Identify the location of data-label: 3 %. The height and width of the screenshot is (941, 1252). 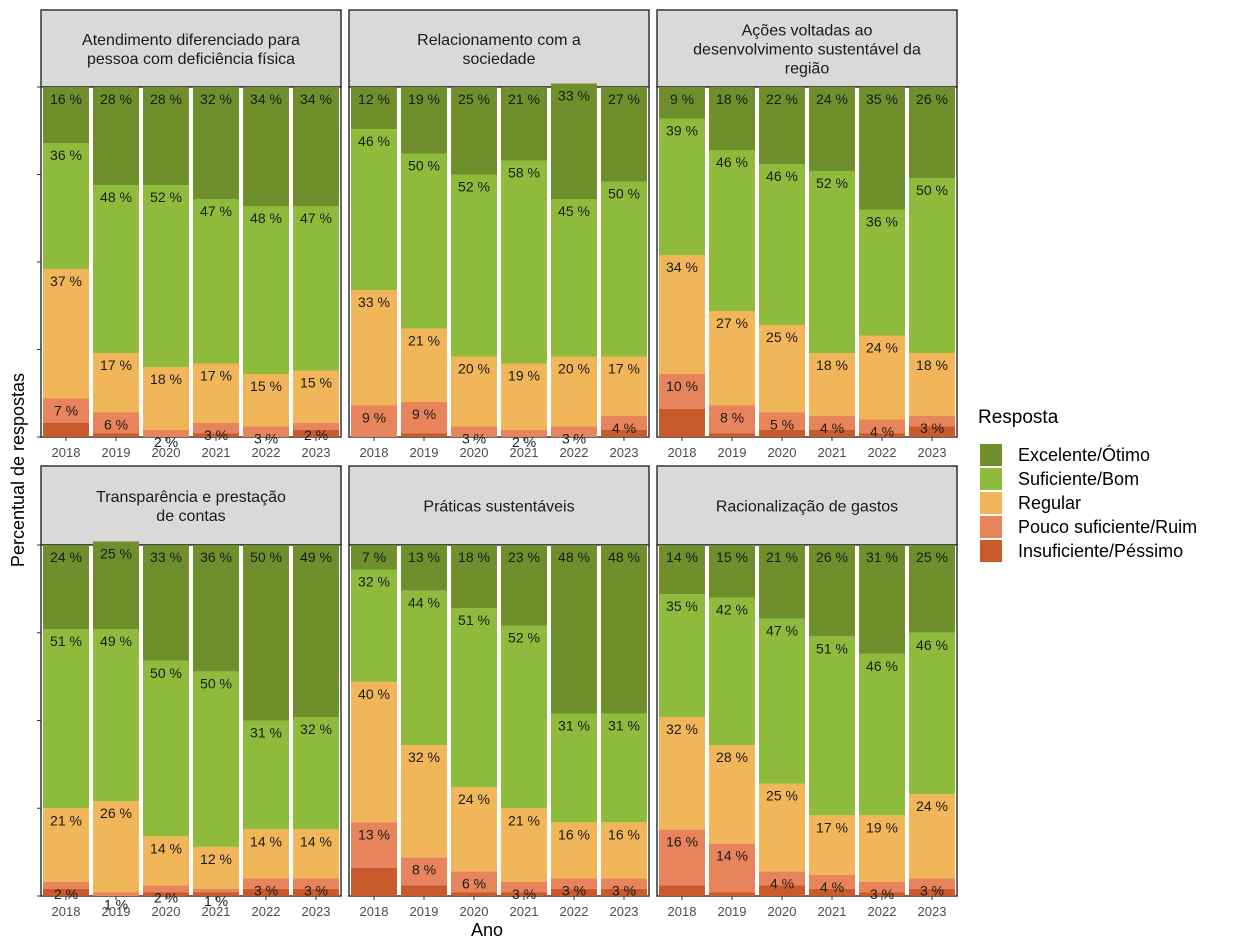
(216, 435).